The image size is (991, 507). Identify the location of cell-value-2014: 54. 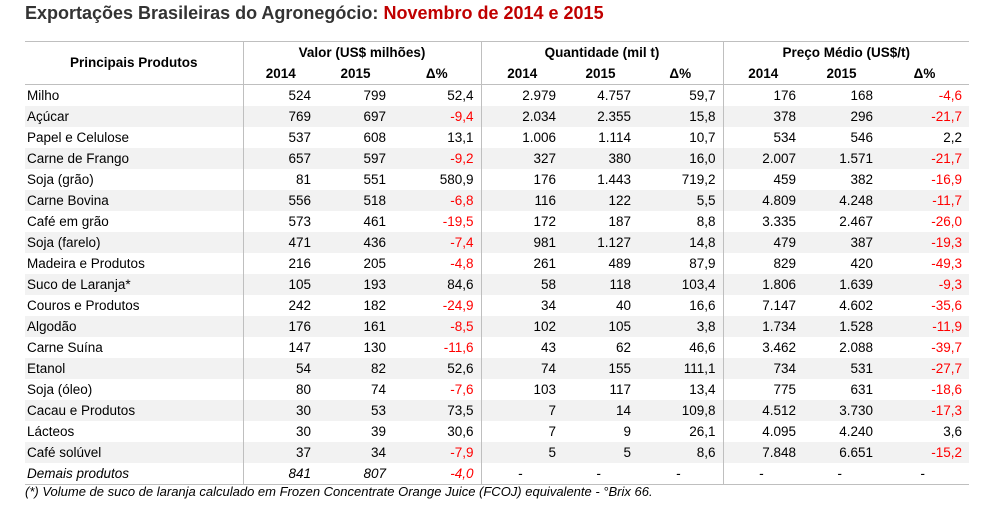
(280, 368).